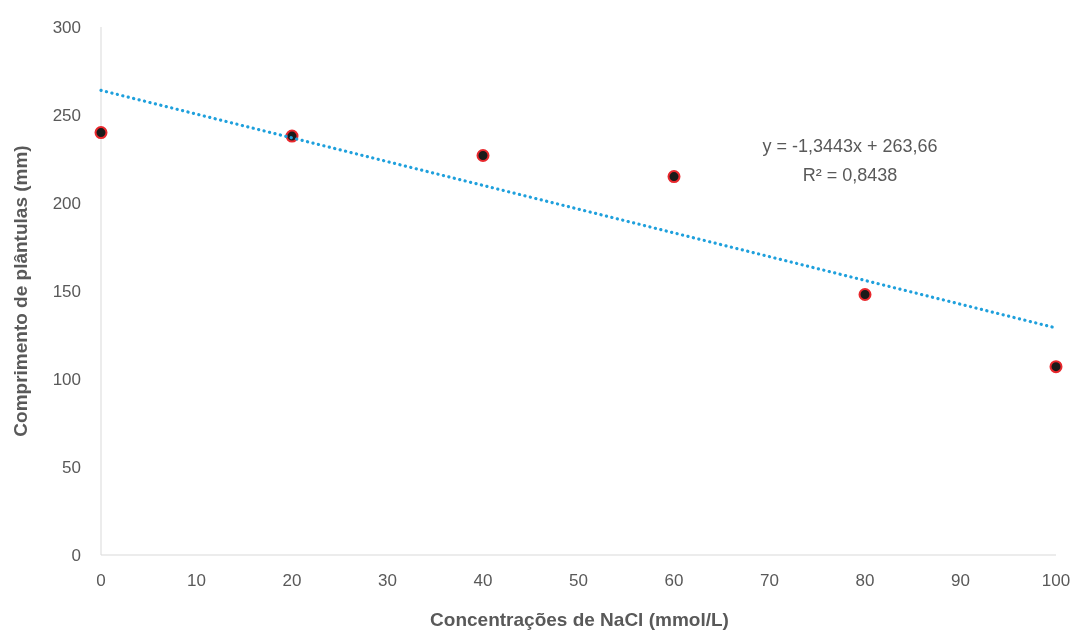  I want to click on x-tick-label: 40, so click(483, 580).